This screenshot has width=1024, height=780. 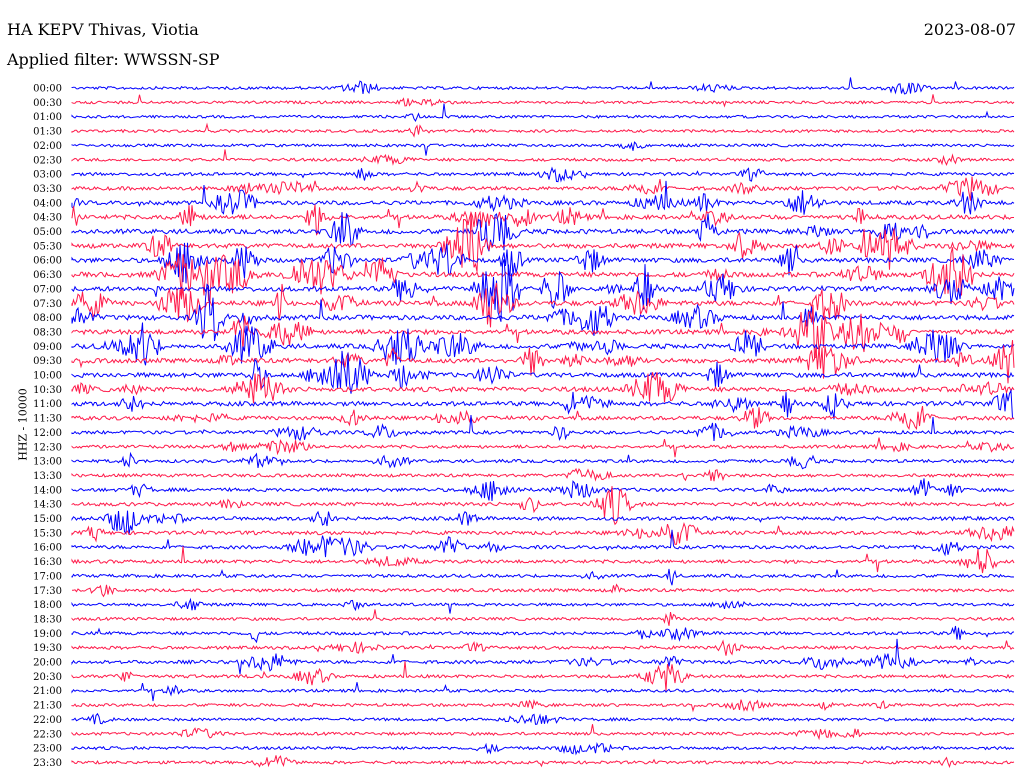 I want to click on time-tick-label: 20:00, so click(x=47, y=663).